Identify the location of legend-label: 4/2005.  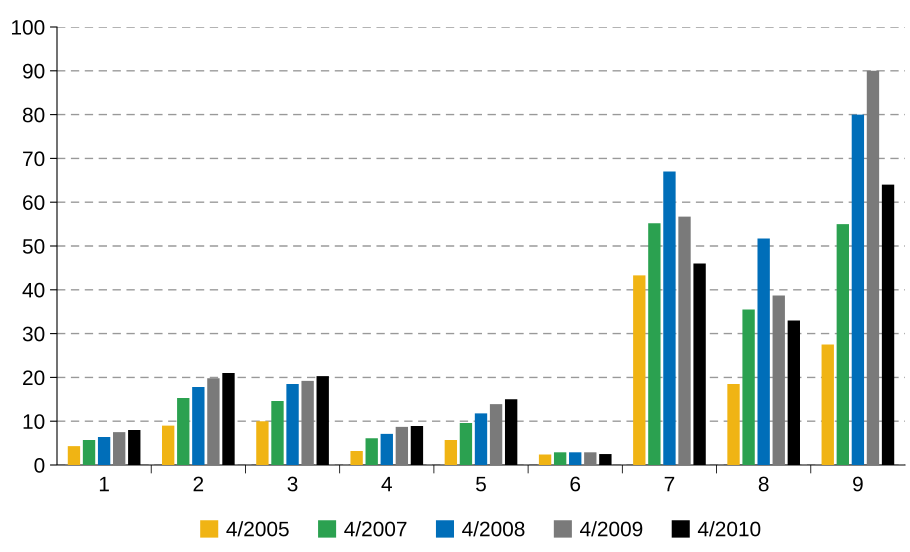
(257, 528).